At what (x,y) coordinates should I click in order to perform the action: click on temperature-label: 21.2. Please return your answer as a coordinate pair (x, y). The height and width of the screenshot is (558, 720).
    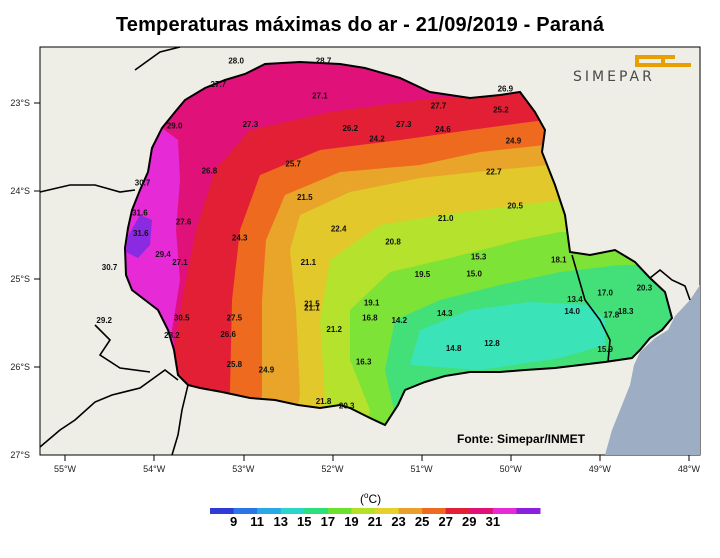
    Looking at the image, I should click on (334, 329).